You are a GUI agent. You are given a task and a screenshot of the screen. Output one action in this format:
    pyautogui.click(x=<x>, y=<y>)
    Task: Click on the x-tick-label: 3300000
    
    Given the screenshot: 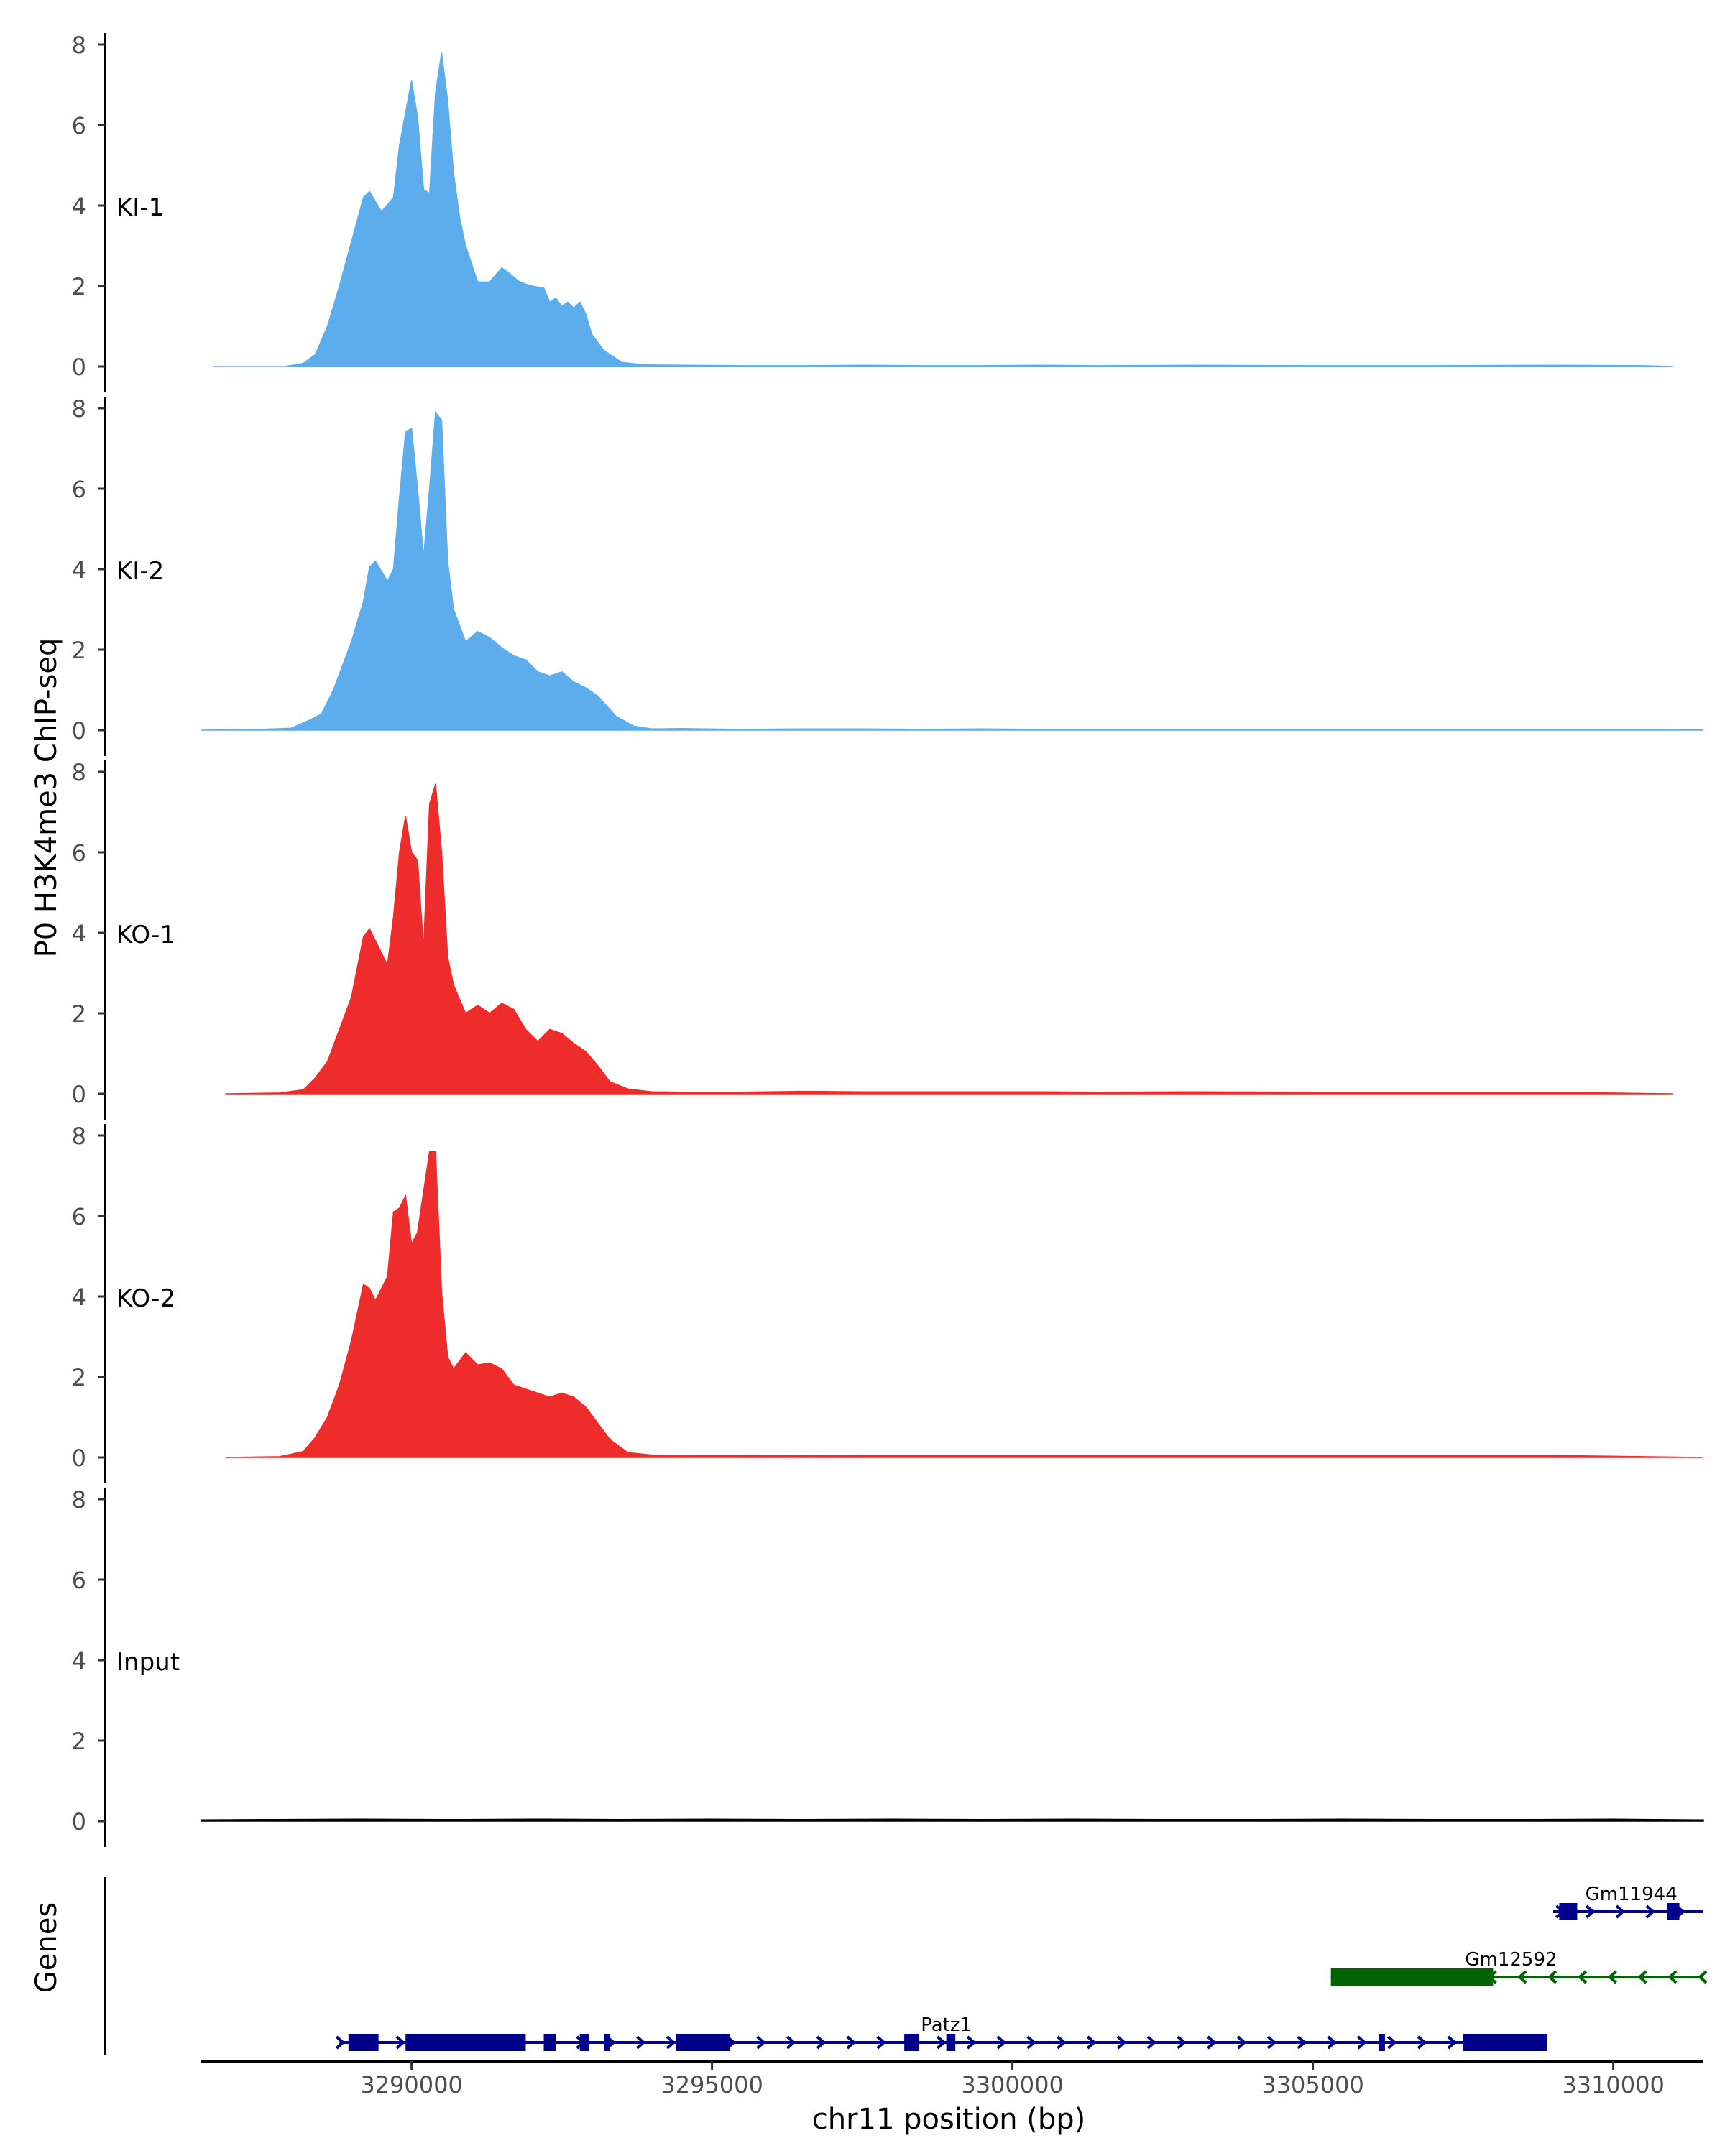 What is the action you would take?
    pyautogui.click(x=1012, y=2085)
    